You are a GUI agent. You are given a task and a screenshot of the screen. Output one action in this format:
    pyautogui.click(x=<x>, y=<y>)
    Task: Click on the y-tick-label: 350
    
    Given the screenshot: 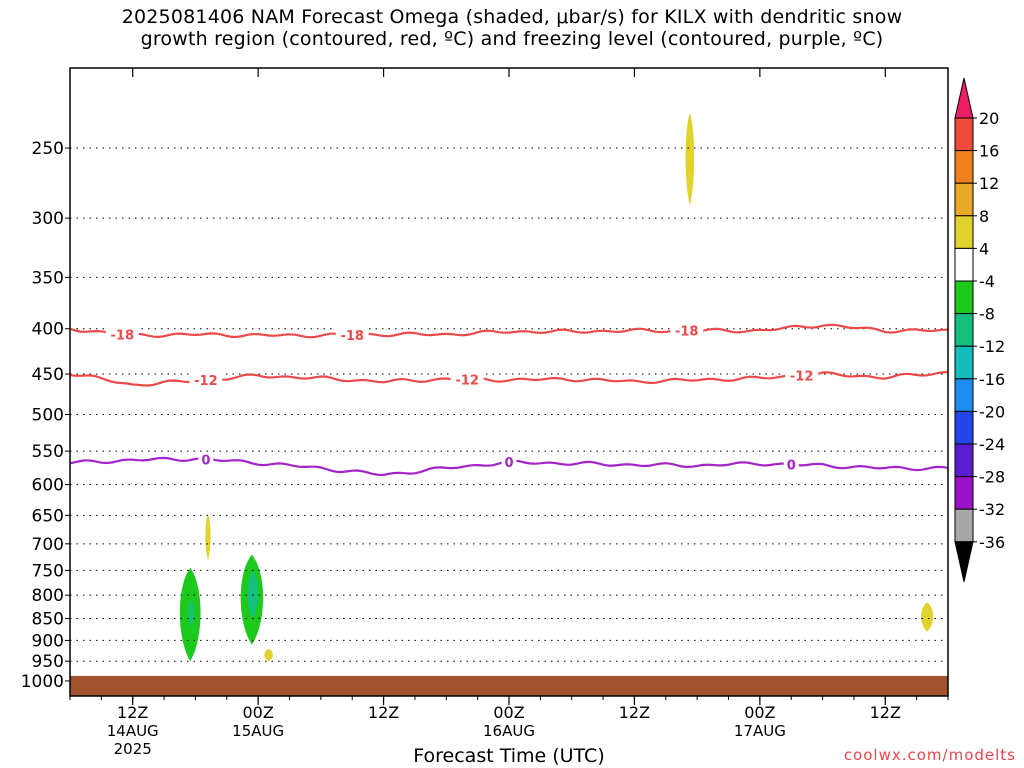 What is the action you would take?
    pyautogui.click(x=48, y=278)
    